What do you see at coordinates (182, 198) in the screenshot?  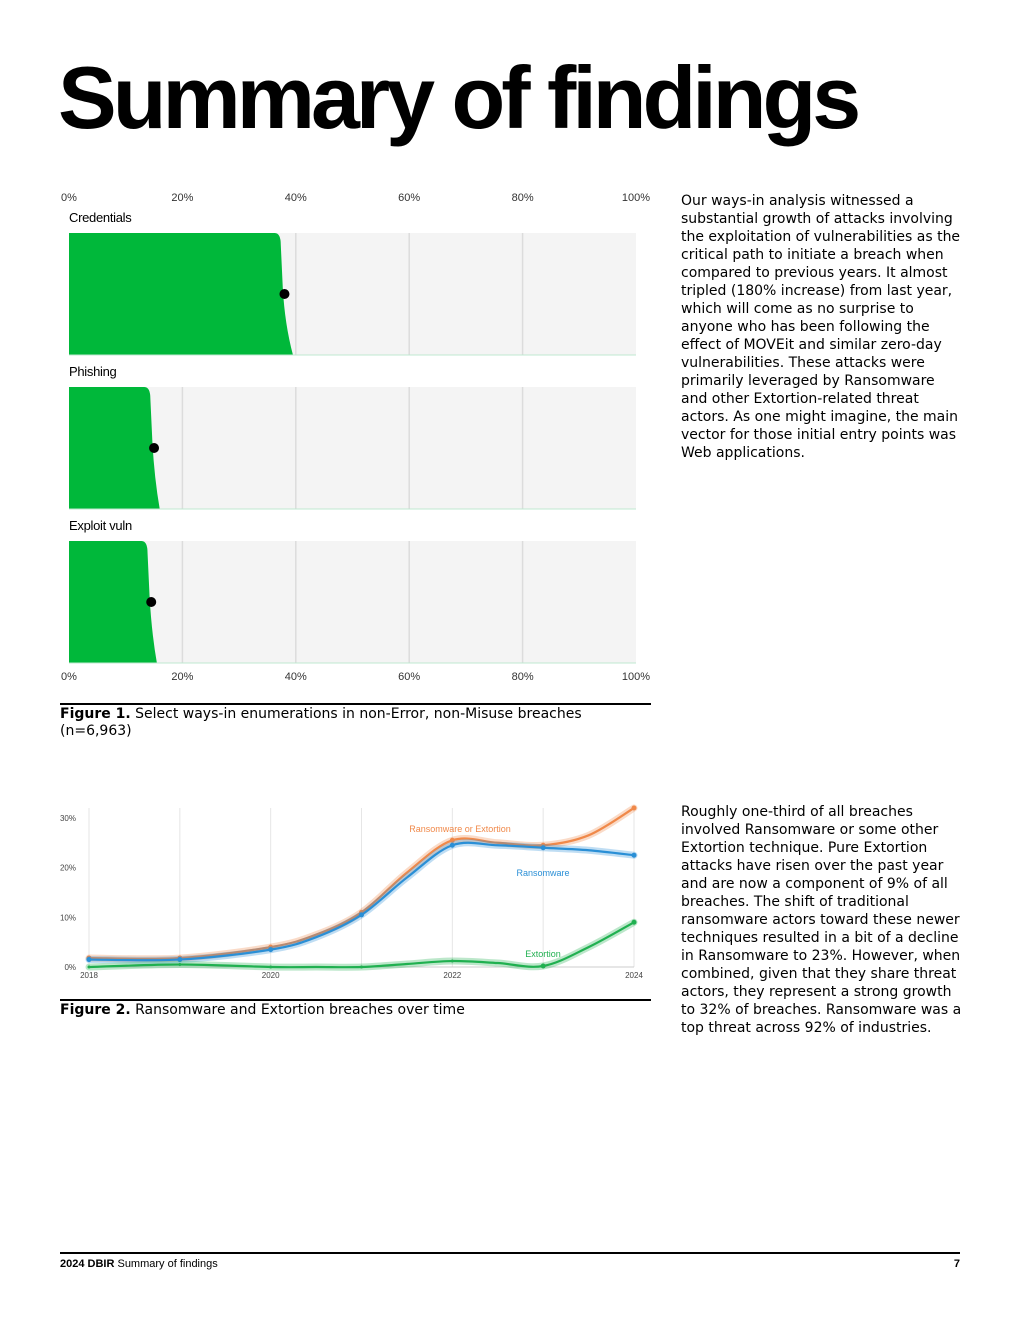 I see `x-tick-label-top: 20%` at bounding box center [182, 198].